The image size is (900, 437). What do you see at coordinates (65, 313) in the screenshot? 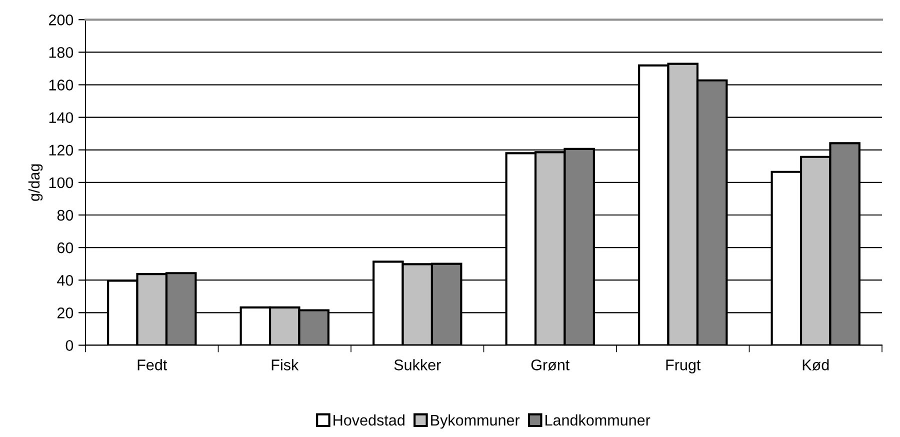
I see `y-tick-label: 20` at bounding box center [65, 313].